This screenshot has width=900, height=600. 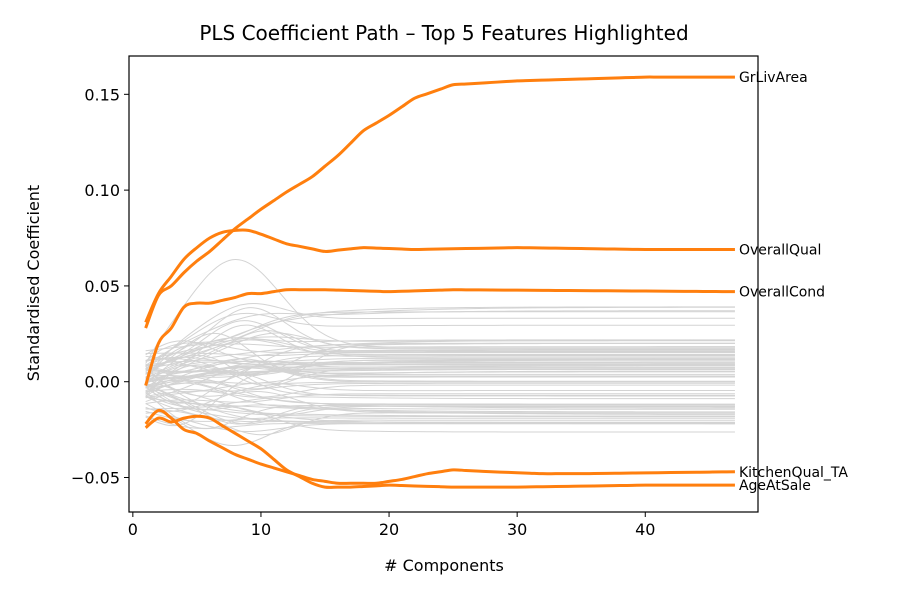 I want to click on x-tick-label: 20, so click(x=389, y=529).